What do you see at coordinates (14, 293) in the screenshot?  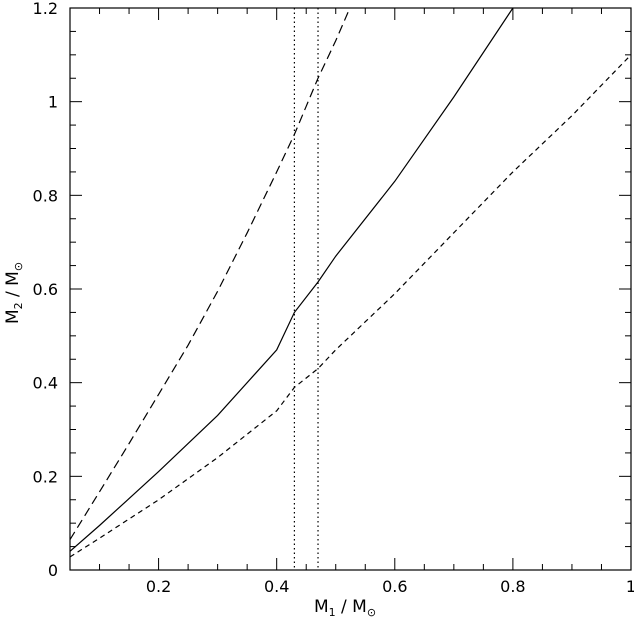 I see `y-axis-label: M2 / M⊙` at bounding box center [14, 293].